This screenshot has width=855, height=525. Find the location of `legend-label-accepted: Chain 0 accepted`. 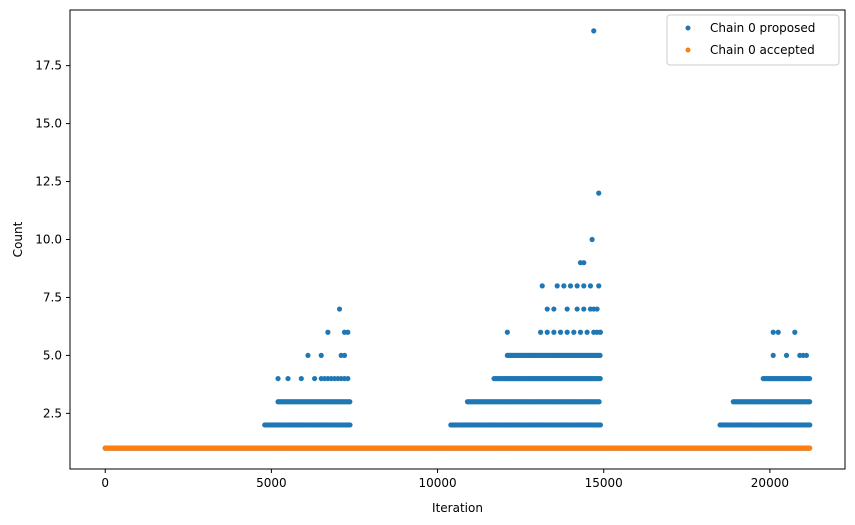

legend-label-accepted: Chain 0 accepted is located at coordinates (762, 50).